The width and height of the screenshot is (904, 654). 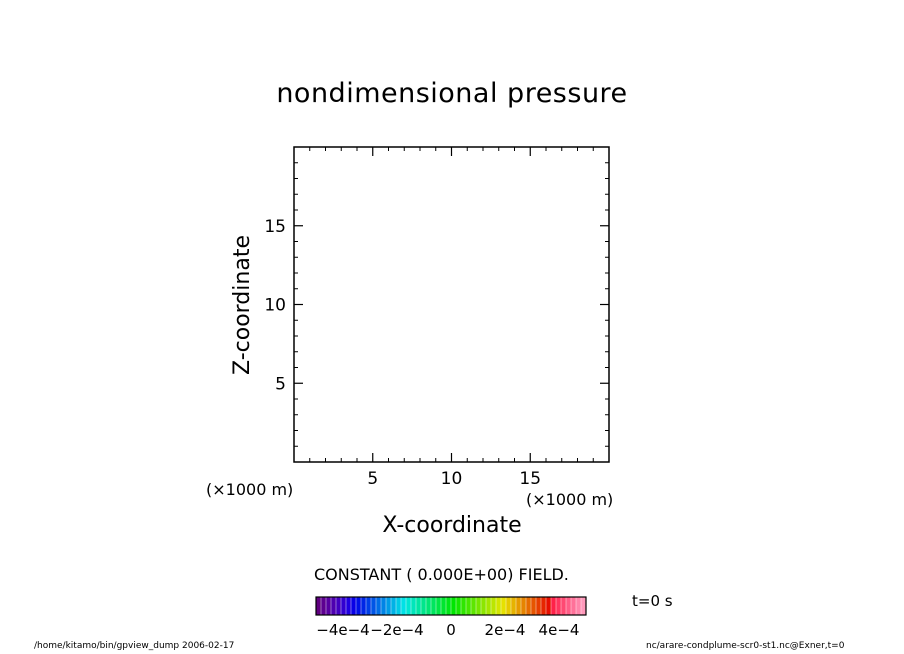 I want to click on colorbar-border, so click(x=451, y=606).